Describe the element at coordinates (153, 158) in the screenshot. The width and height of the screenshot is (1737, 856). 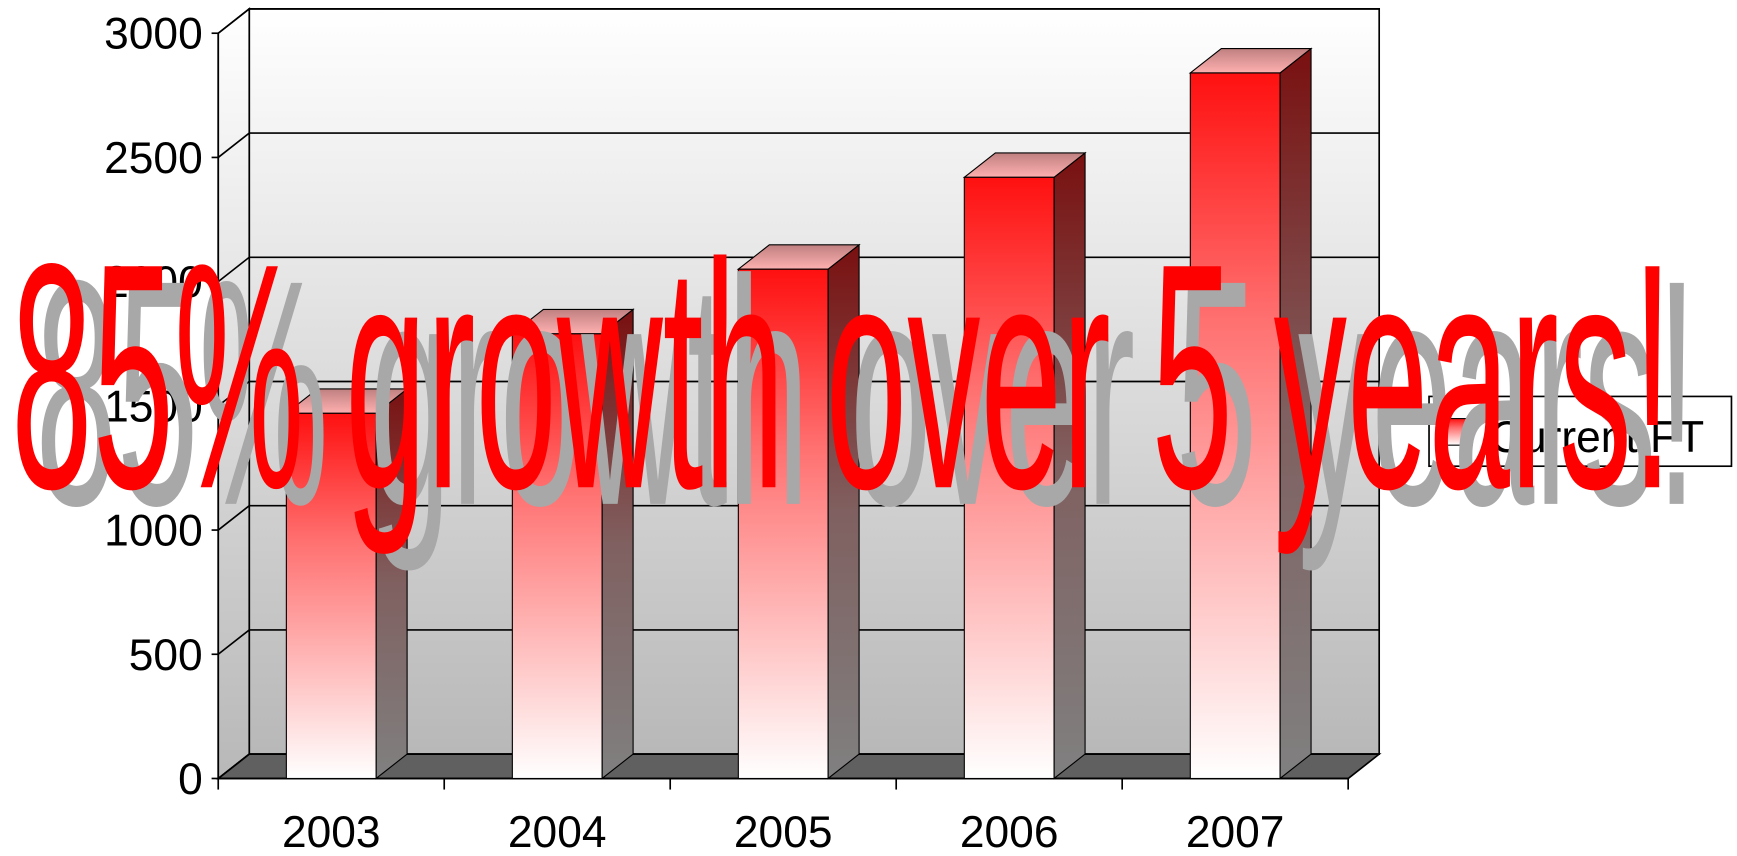
I see `y-tick-label: 2500` at that location.